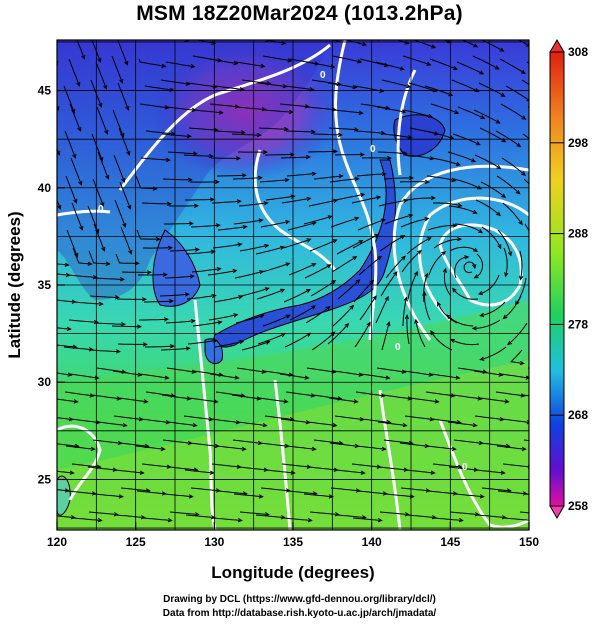 Image resolution: width=599 pixels, height=625 pixels. I want to click on x-axis: 120 125 130 135 140 145 150, so click(293, 535).